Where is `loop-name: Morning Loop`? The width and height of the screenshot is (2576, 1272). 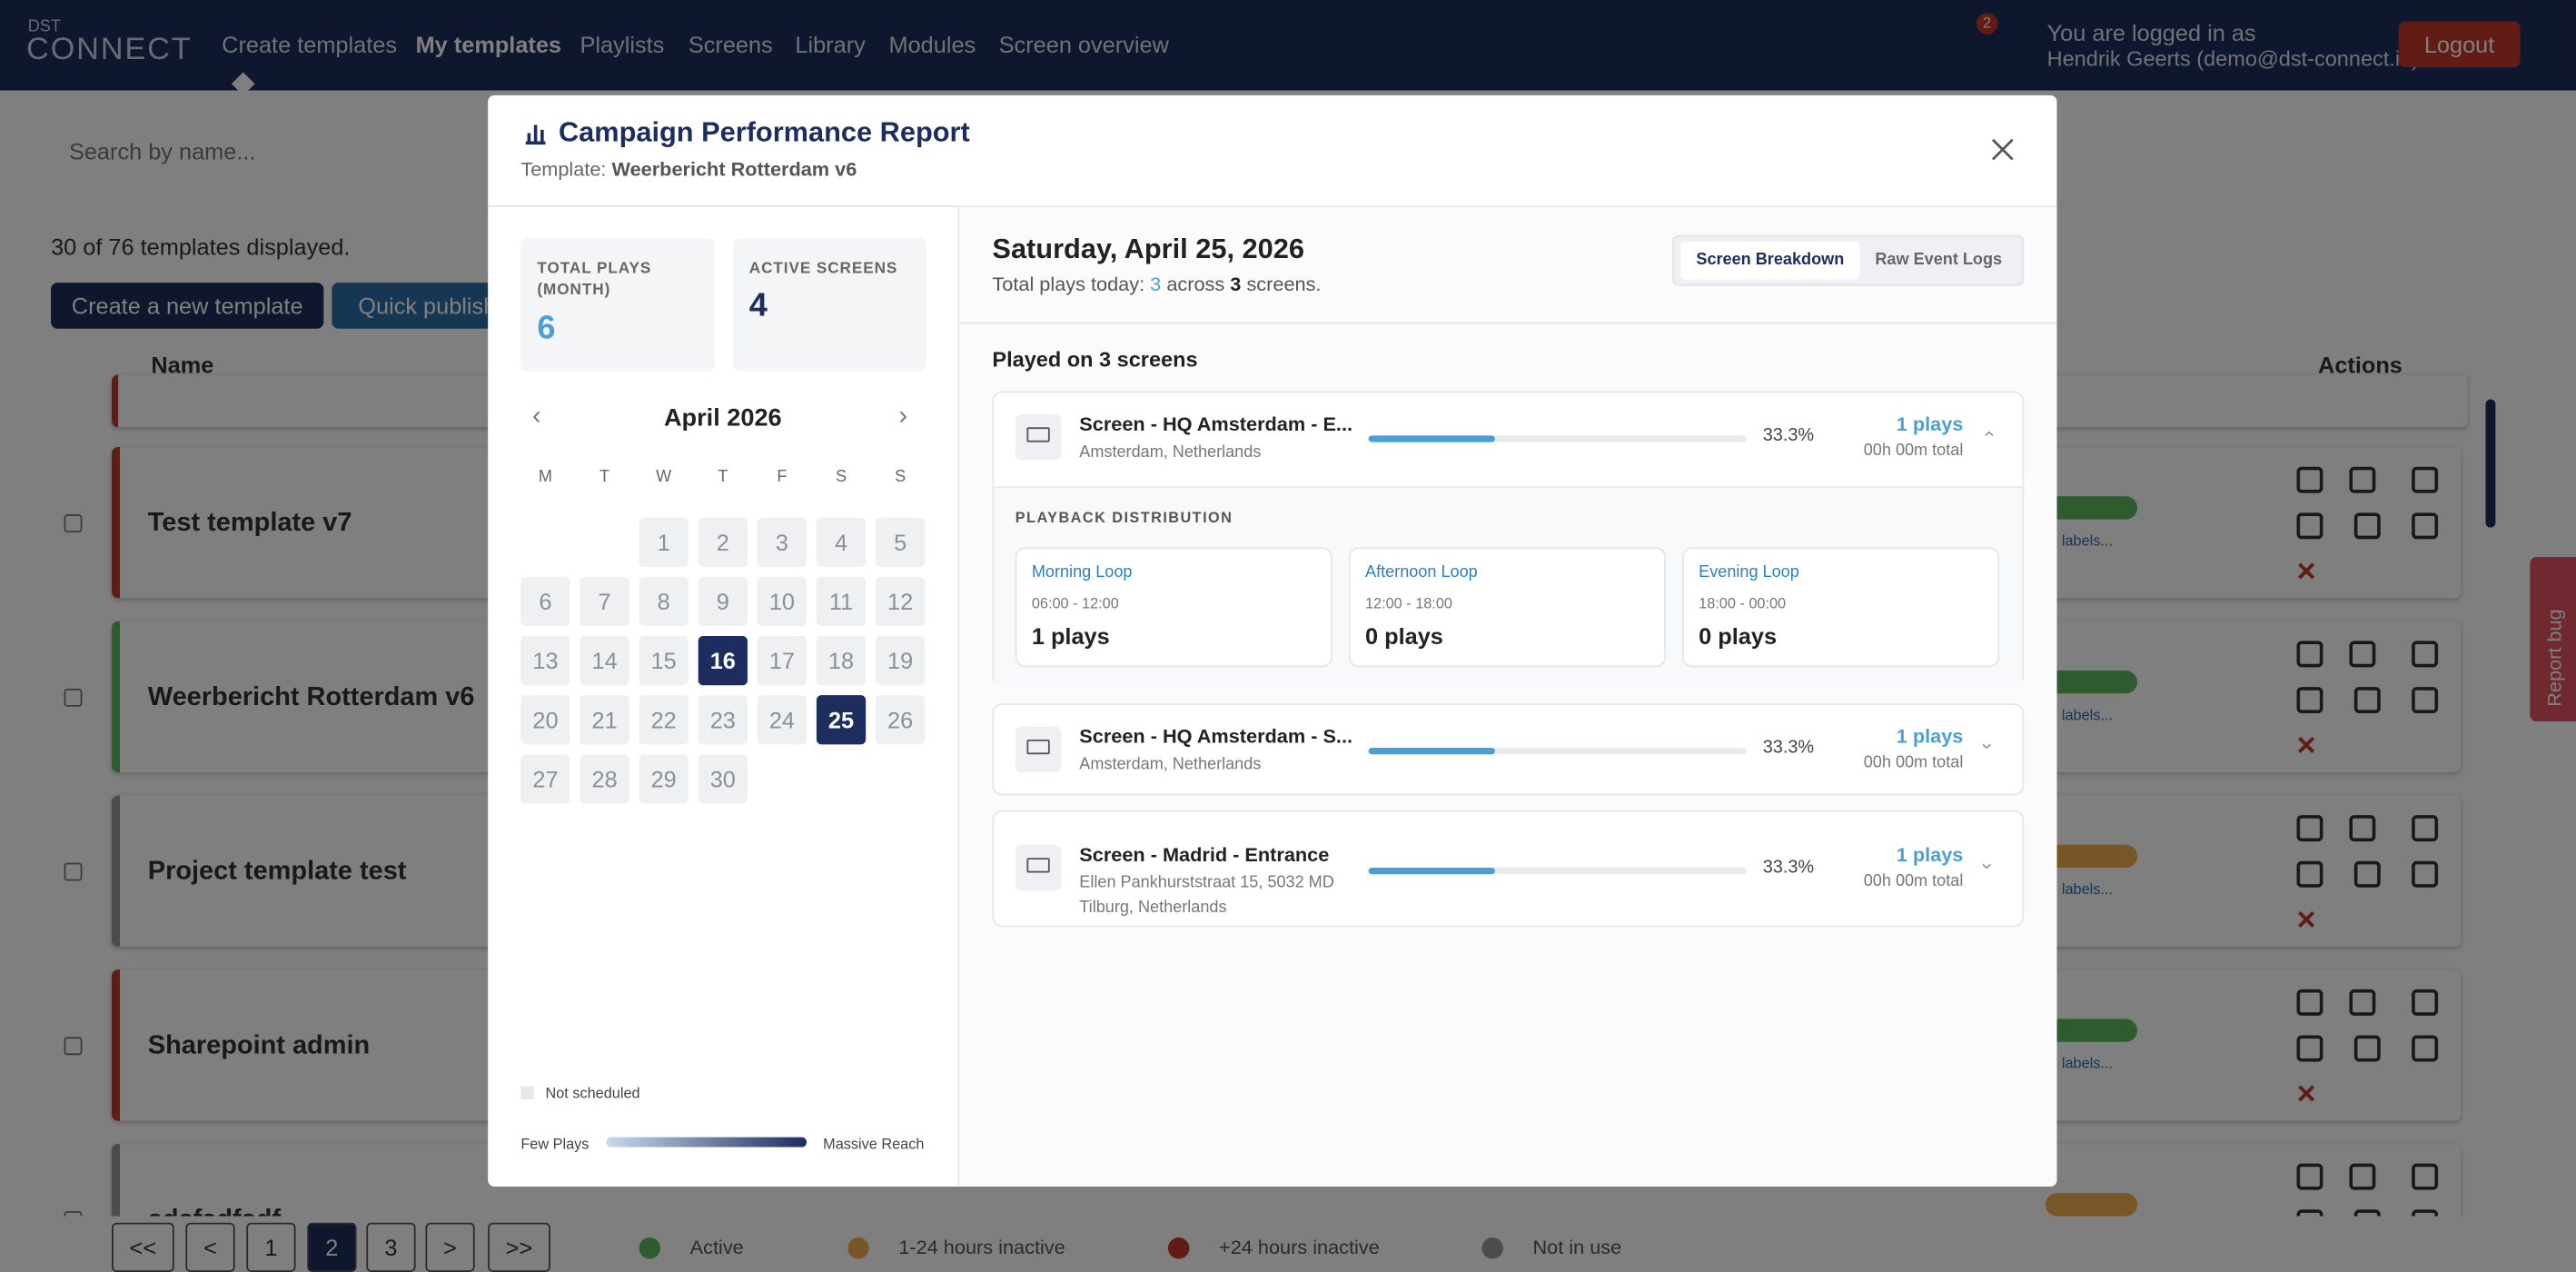
loop-name: Morning Loop is located at coordinates (1082, 572).